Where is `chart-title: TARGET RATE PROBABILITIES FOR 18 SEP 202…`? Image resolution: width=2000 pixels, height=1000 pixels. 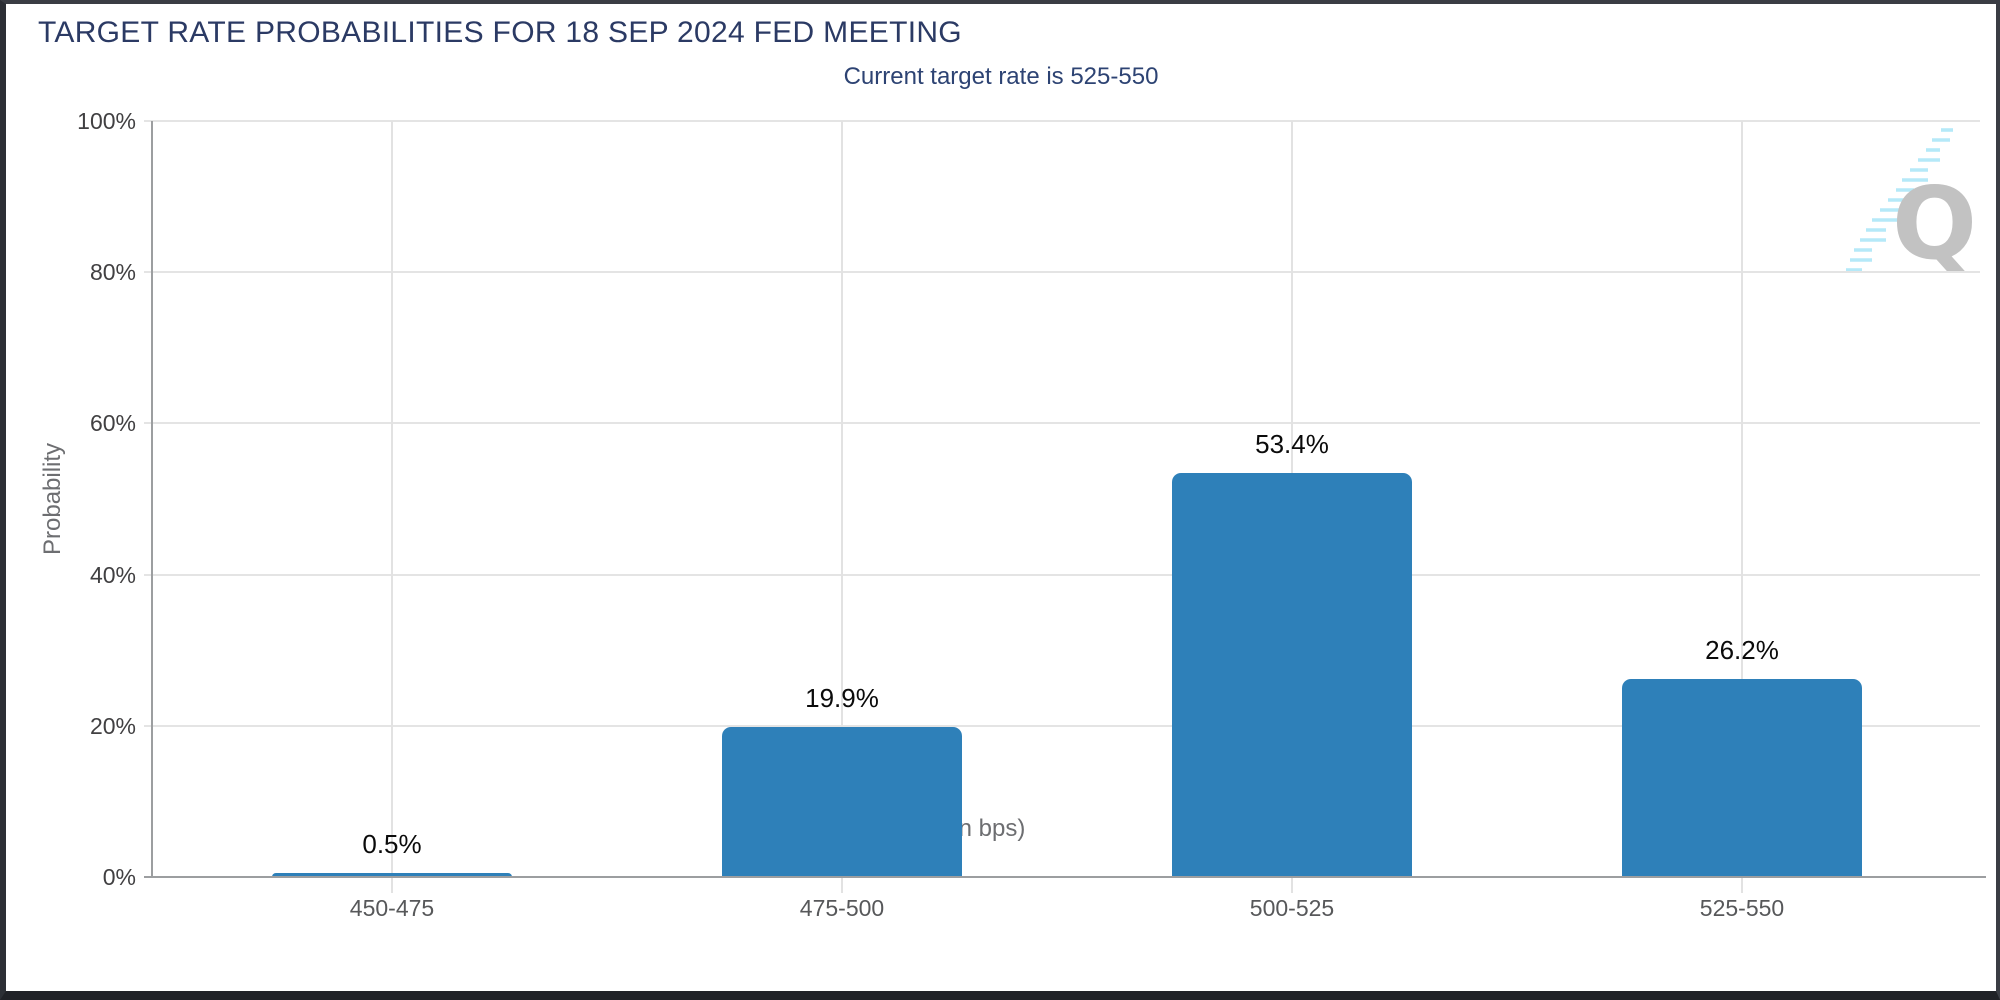 chart-title: TARGET RATE PROBABILITIES FOR 18 SEP 202… is located at coordinates (500, 32).